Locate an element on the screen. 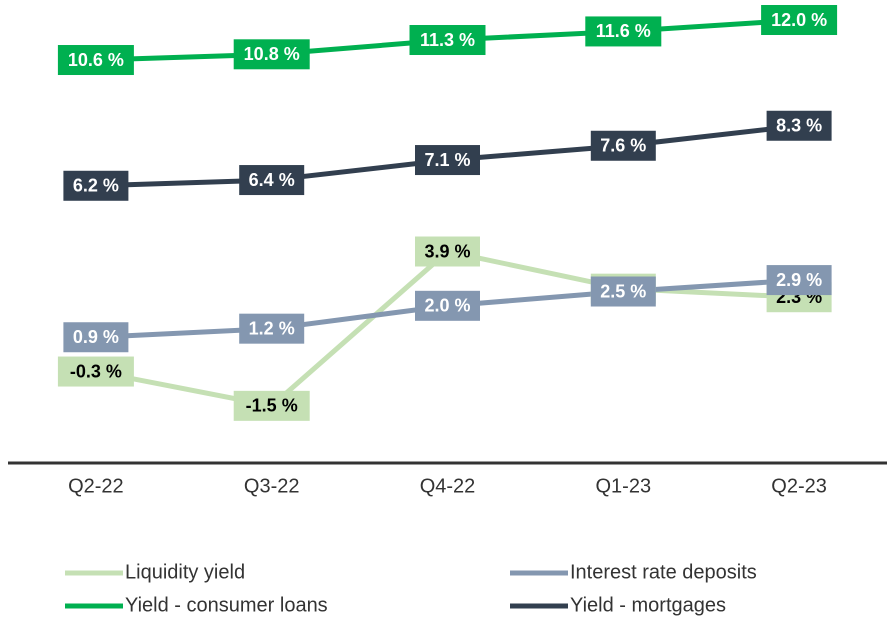  data-label: 7.1 % is located at coordinates (447, 160).